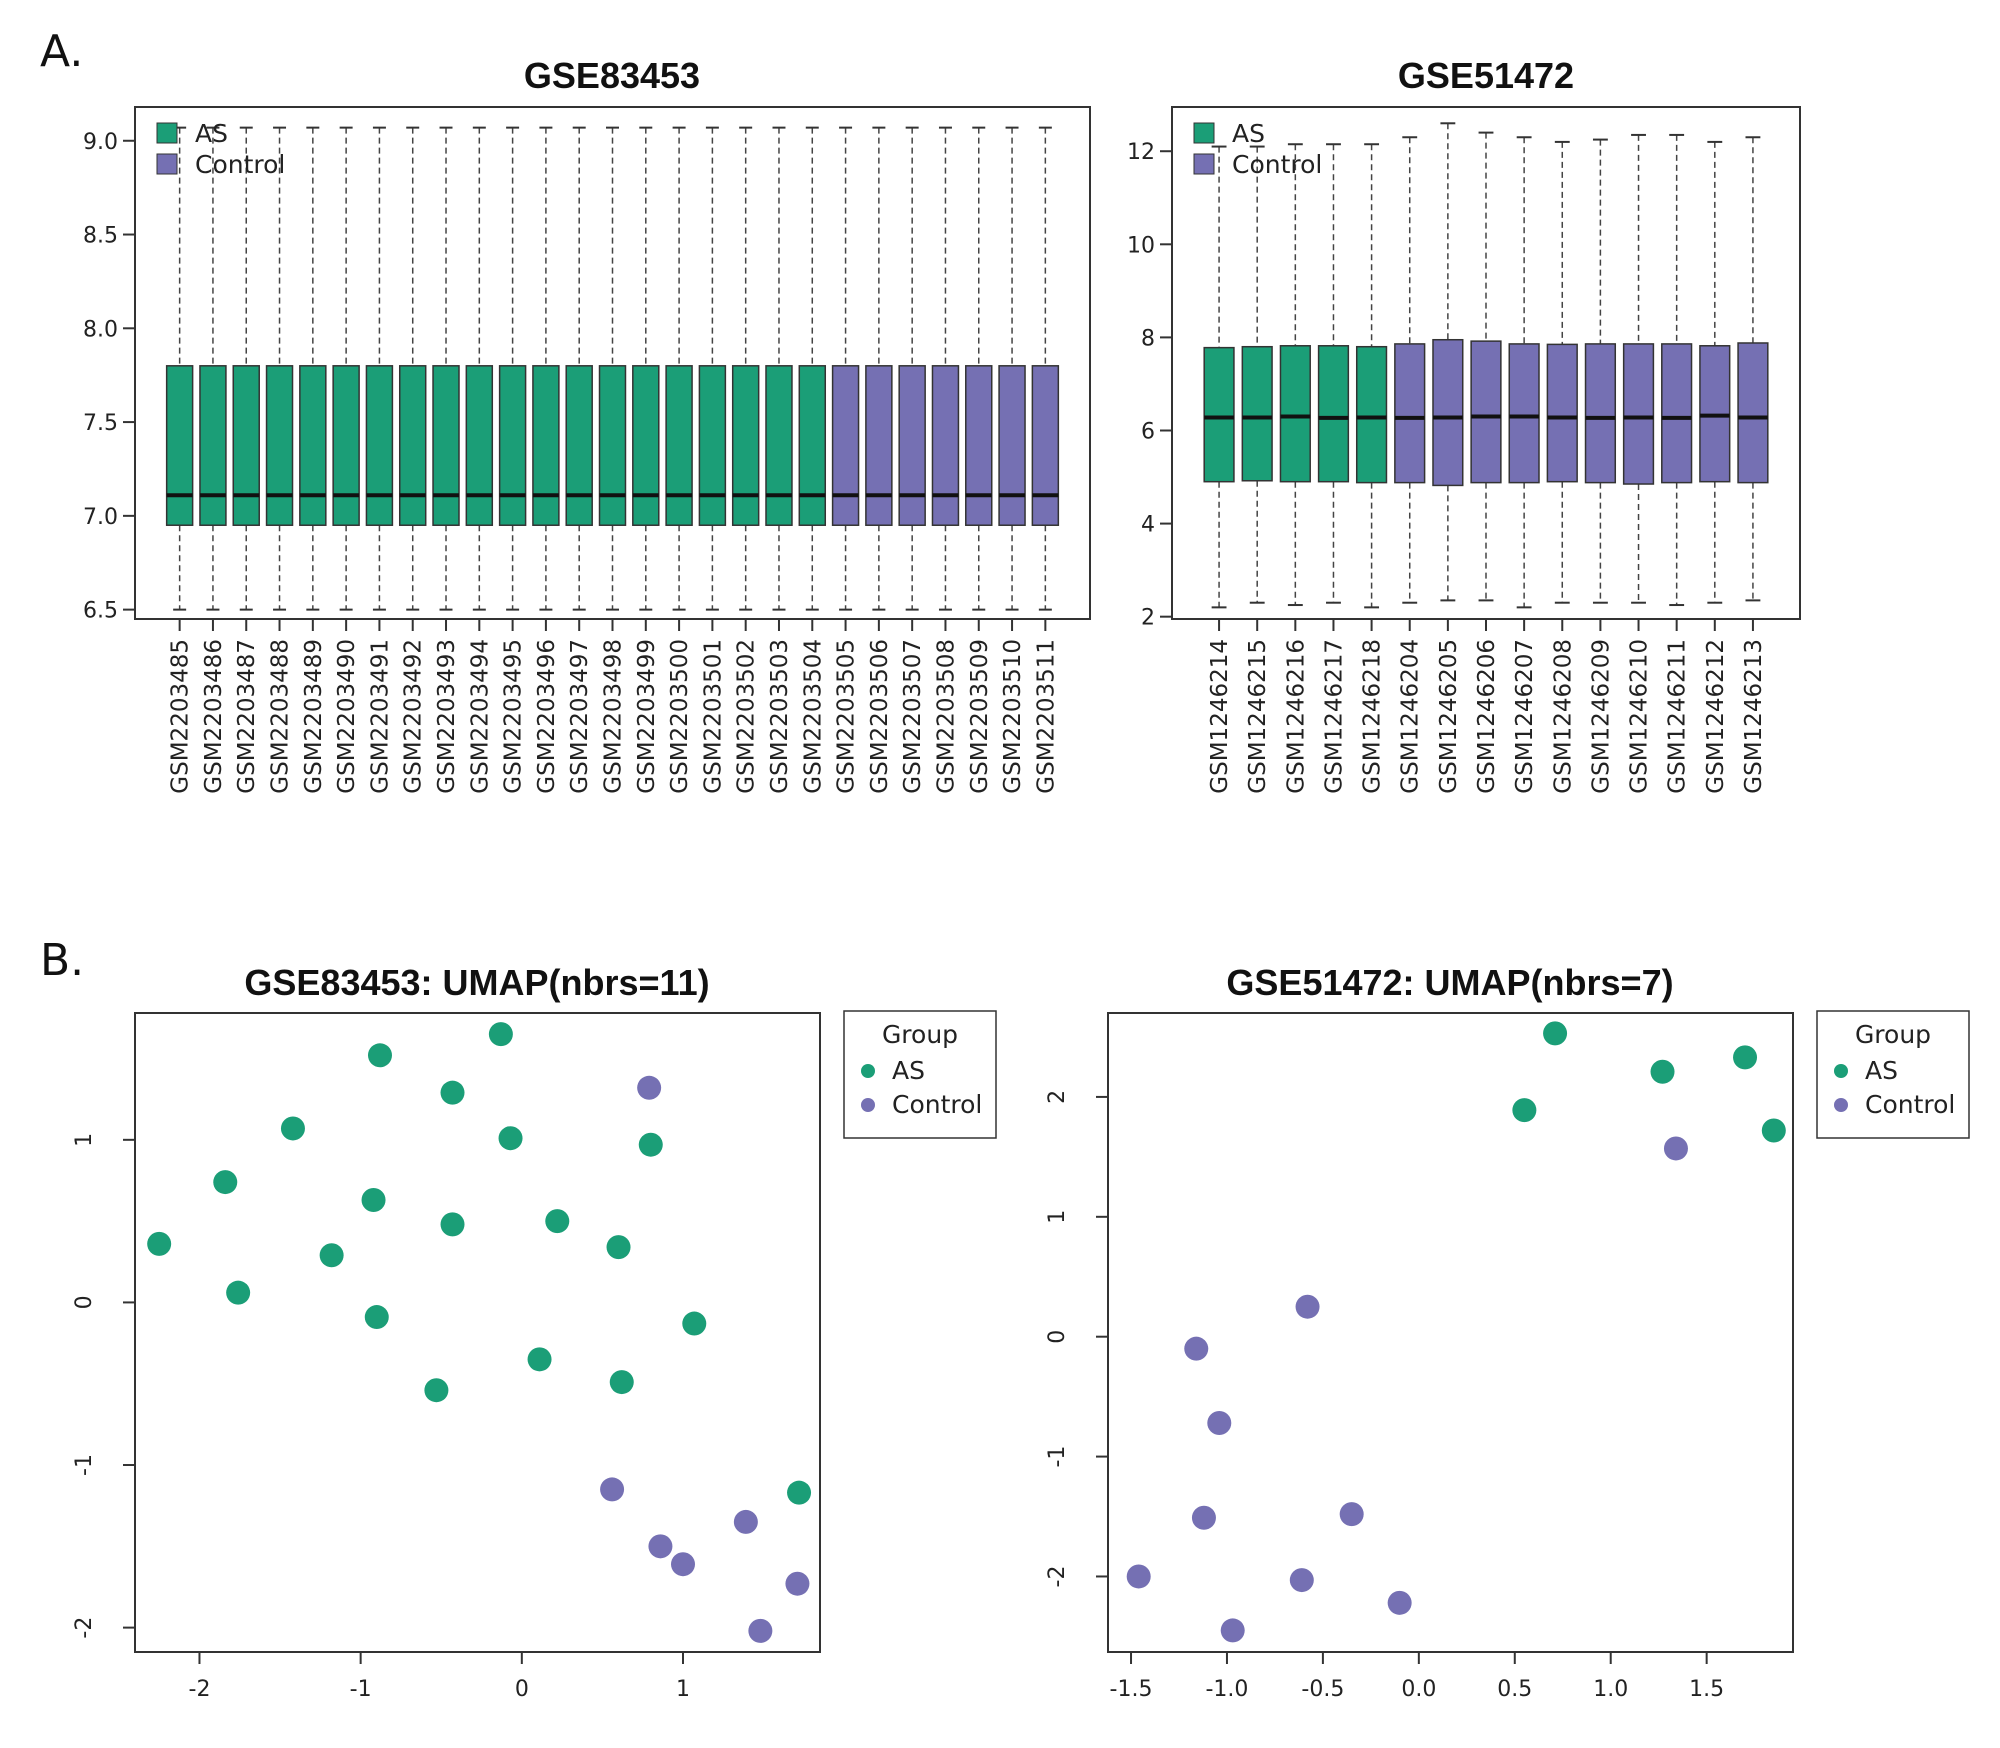  I want to click on y-tick-label: -1, so click(84, 1465).